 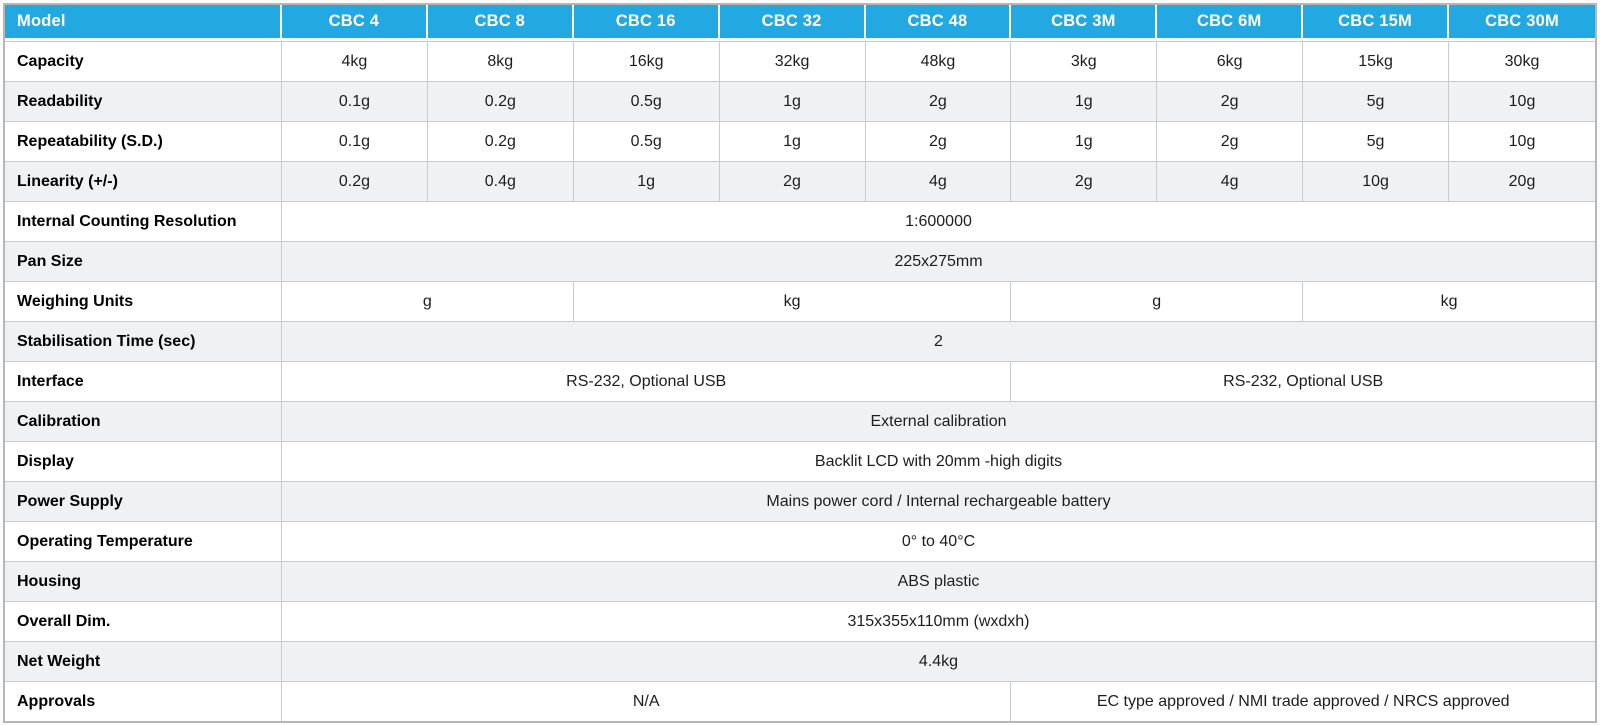 What do you see at coordinates (938, 461) in the screenshot?
I see `spec-cell: Backlit LCD with 20mm -high digits` at bounding box center [938, 461].